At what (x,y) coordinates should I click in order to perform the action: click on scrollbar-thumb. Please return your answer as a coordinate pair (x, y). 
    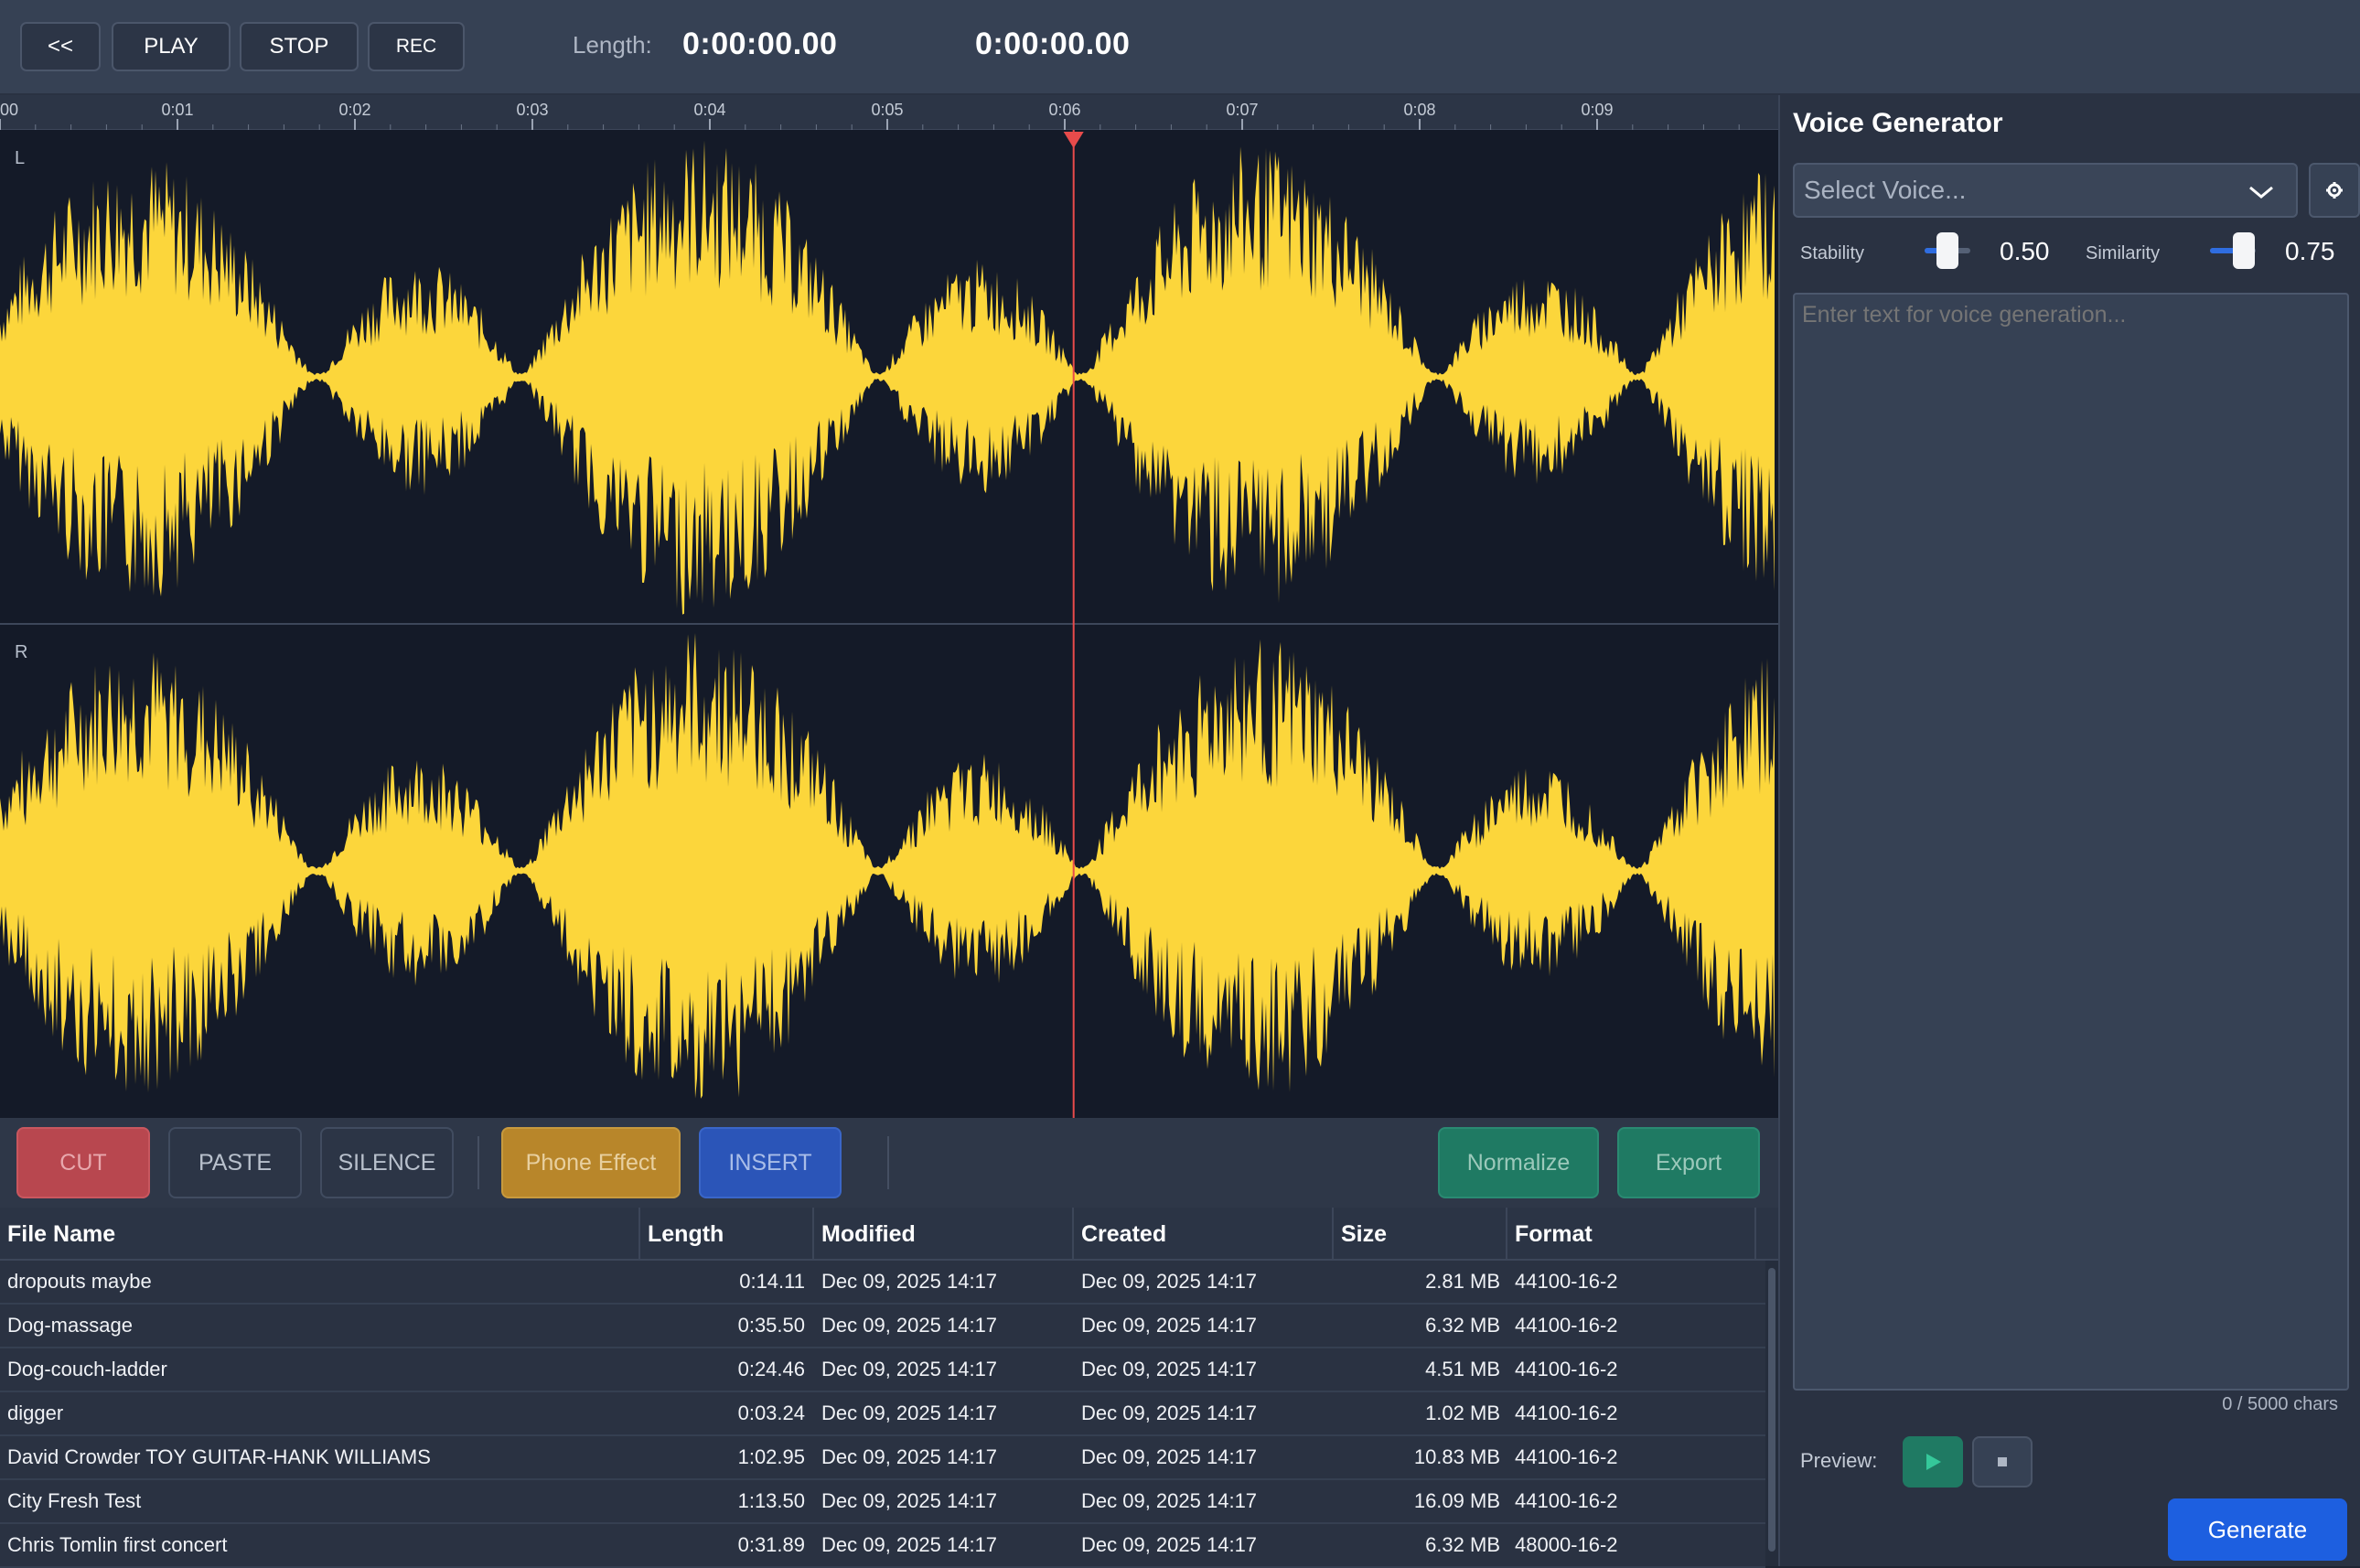
    Looking at the image, I should click on (1771, 1410).